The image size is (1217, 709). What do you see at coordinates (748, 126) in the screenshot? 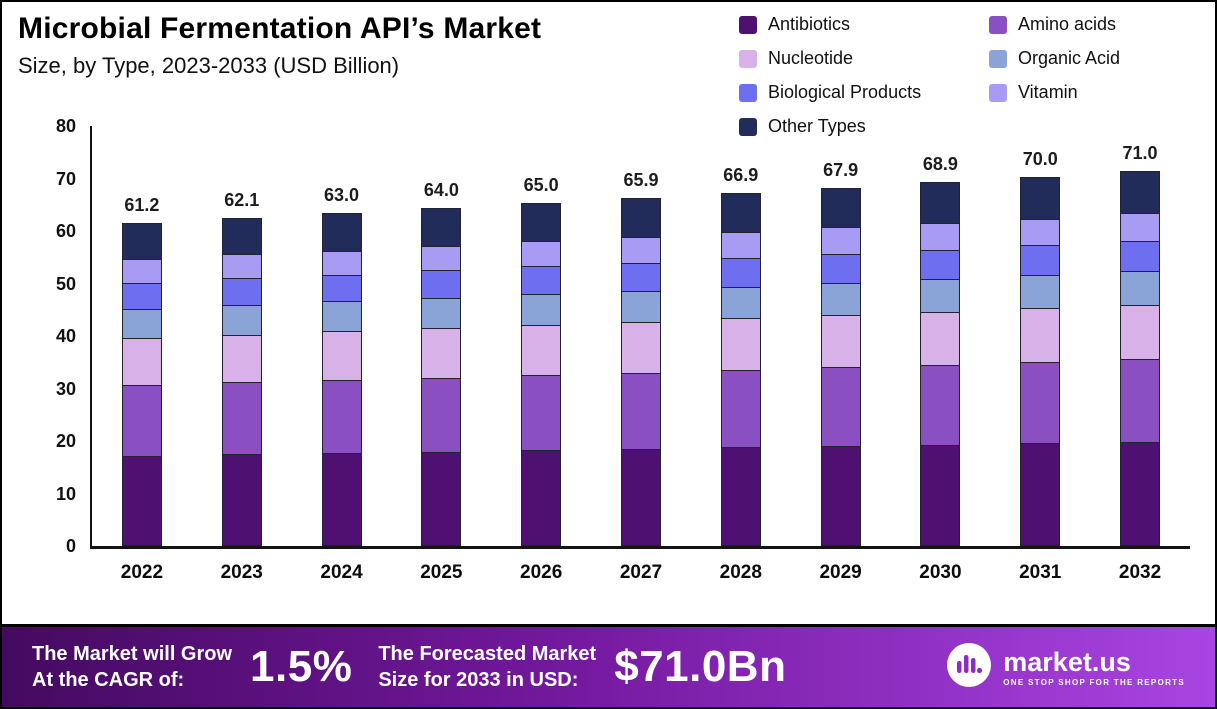
I see `legend-swatch-other-types` at bounding box center [748, 126].